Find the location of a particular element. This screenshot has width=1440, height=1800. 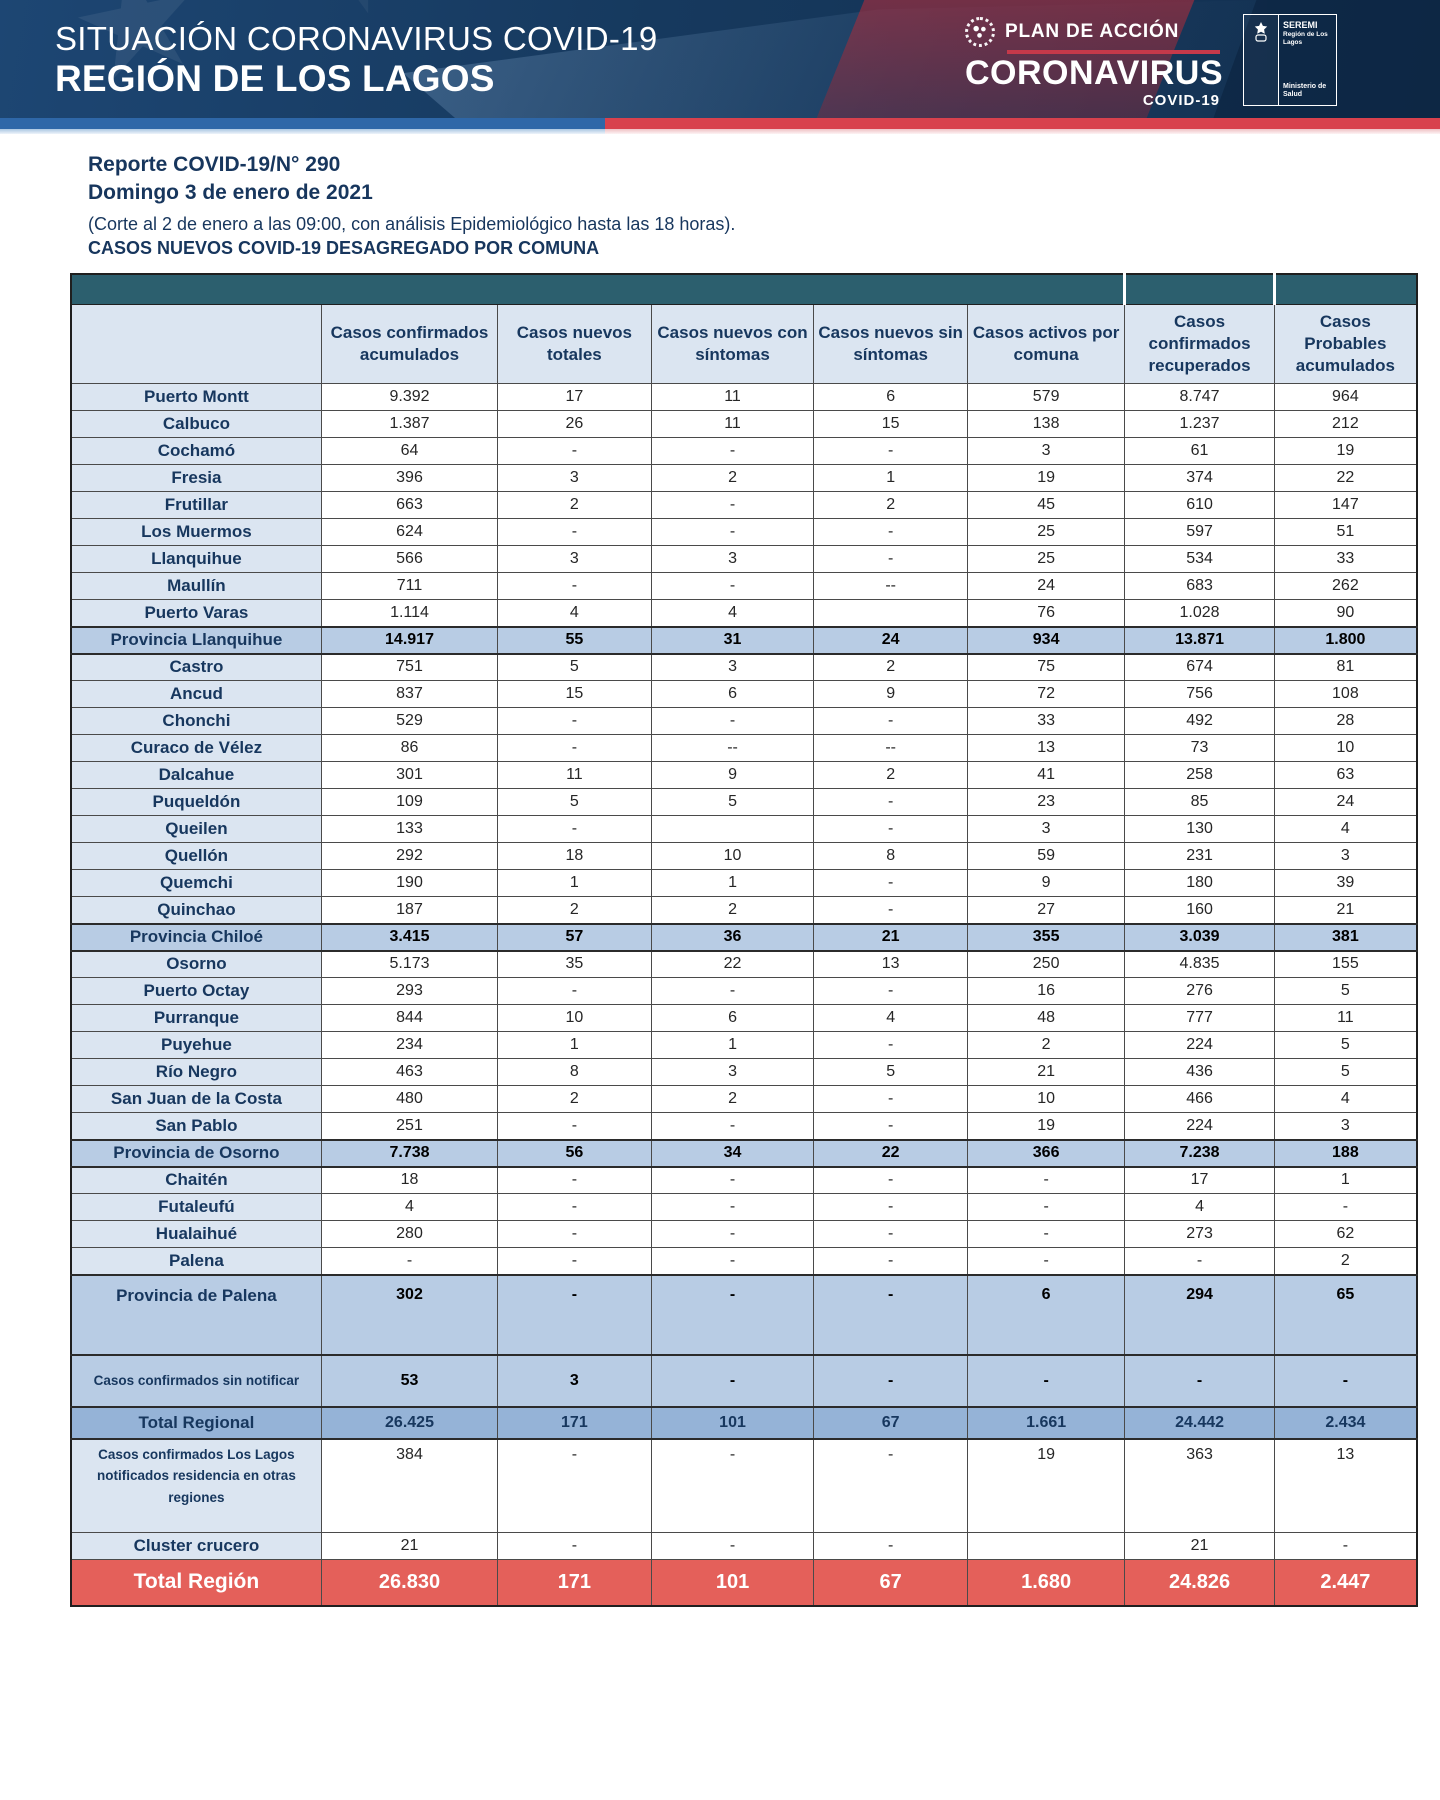

cell: 63 is located at coordinates (1345, 775).